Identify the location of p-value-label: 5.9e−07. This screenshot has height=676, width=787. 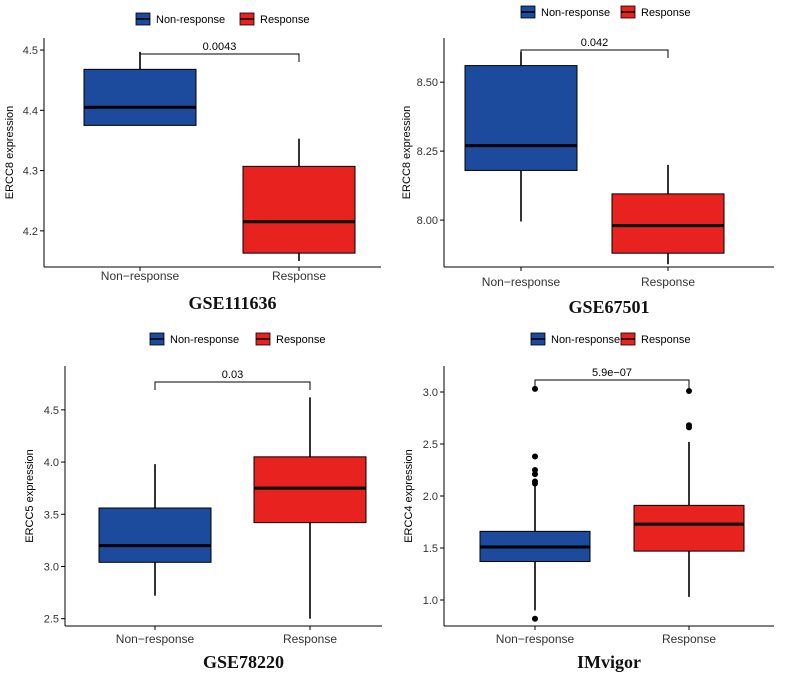
(612, 373).